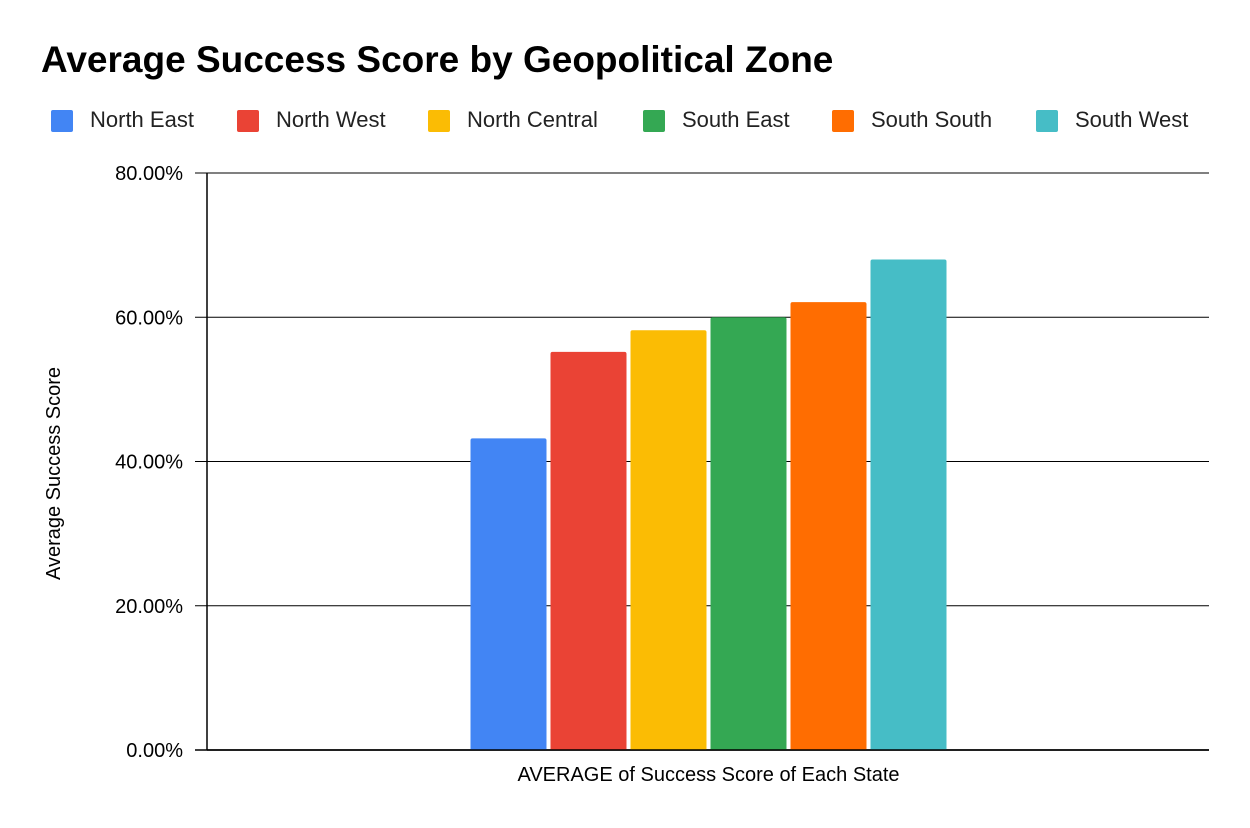 Image resolution: width=1250 pixels, height=828 pixels. What do you see at coordinates (149, 174) in the screenshot?
I see `y-tick-label-4: 80.00%` at bounding box center [149, 174].